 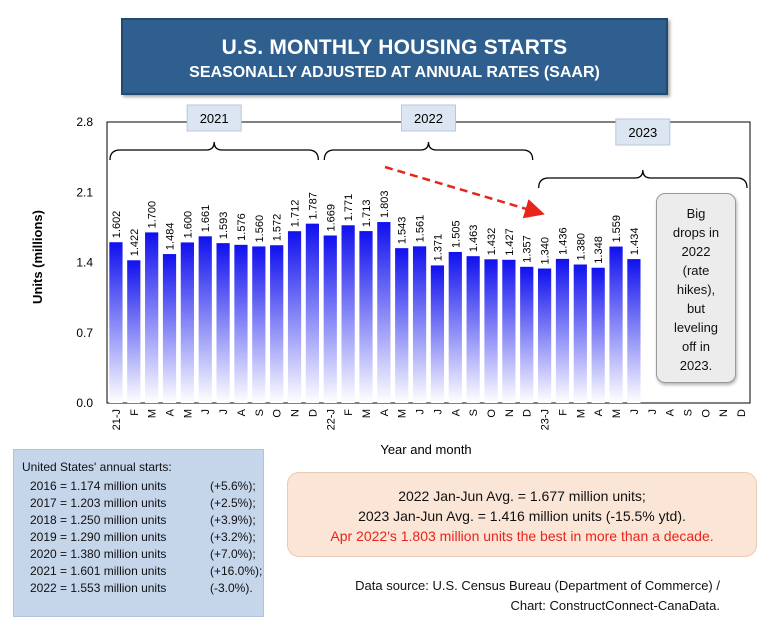 What do you see at coordinates (696, 213) in the screenshot?
I see `note-line: Big` at bounding box center [696, 213].